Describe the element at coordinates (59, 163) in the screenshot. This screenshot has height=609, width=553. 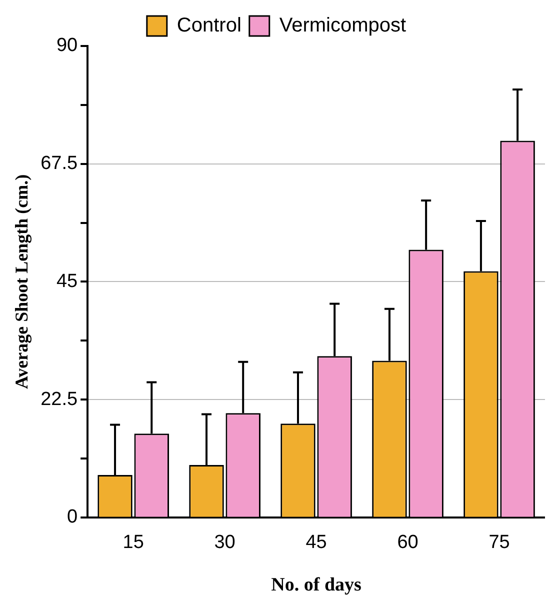
I see `y-tick-label: 67.5` at that location.